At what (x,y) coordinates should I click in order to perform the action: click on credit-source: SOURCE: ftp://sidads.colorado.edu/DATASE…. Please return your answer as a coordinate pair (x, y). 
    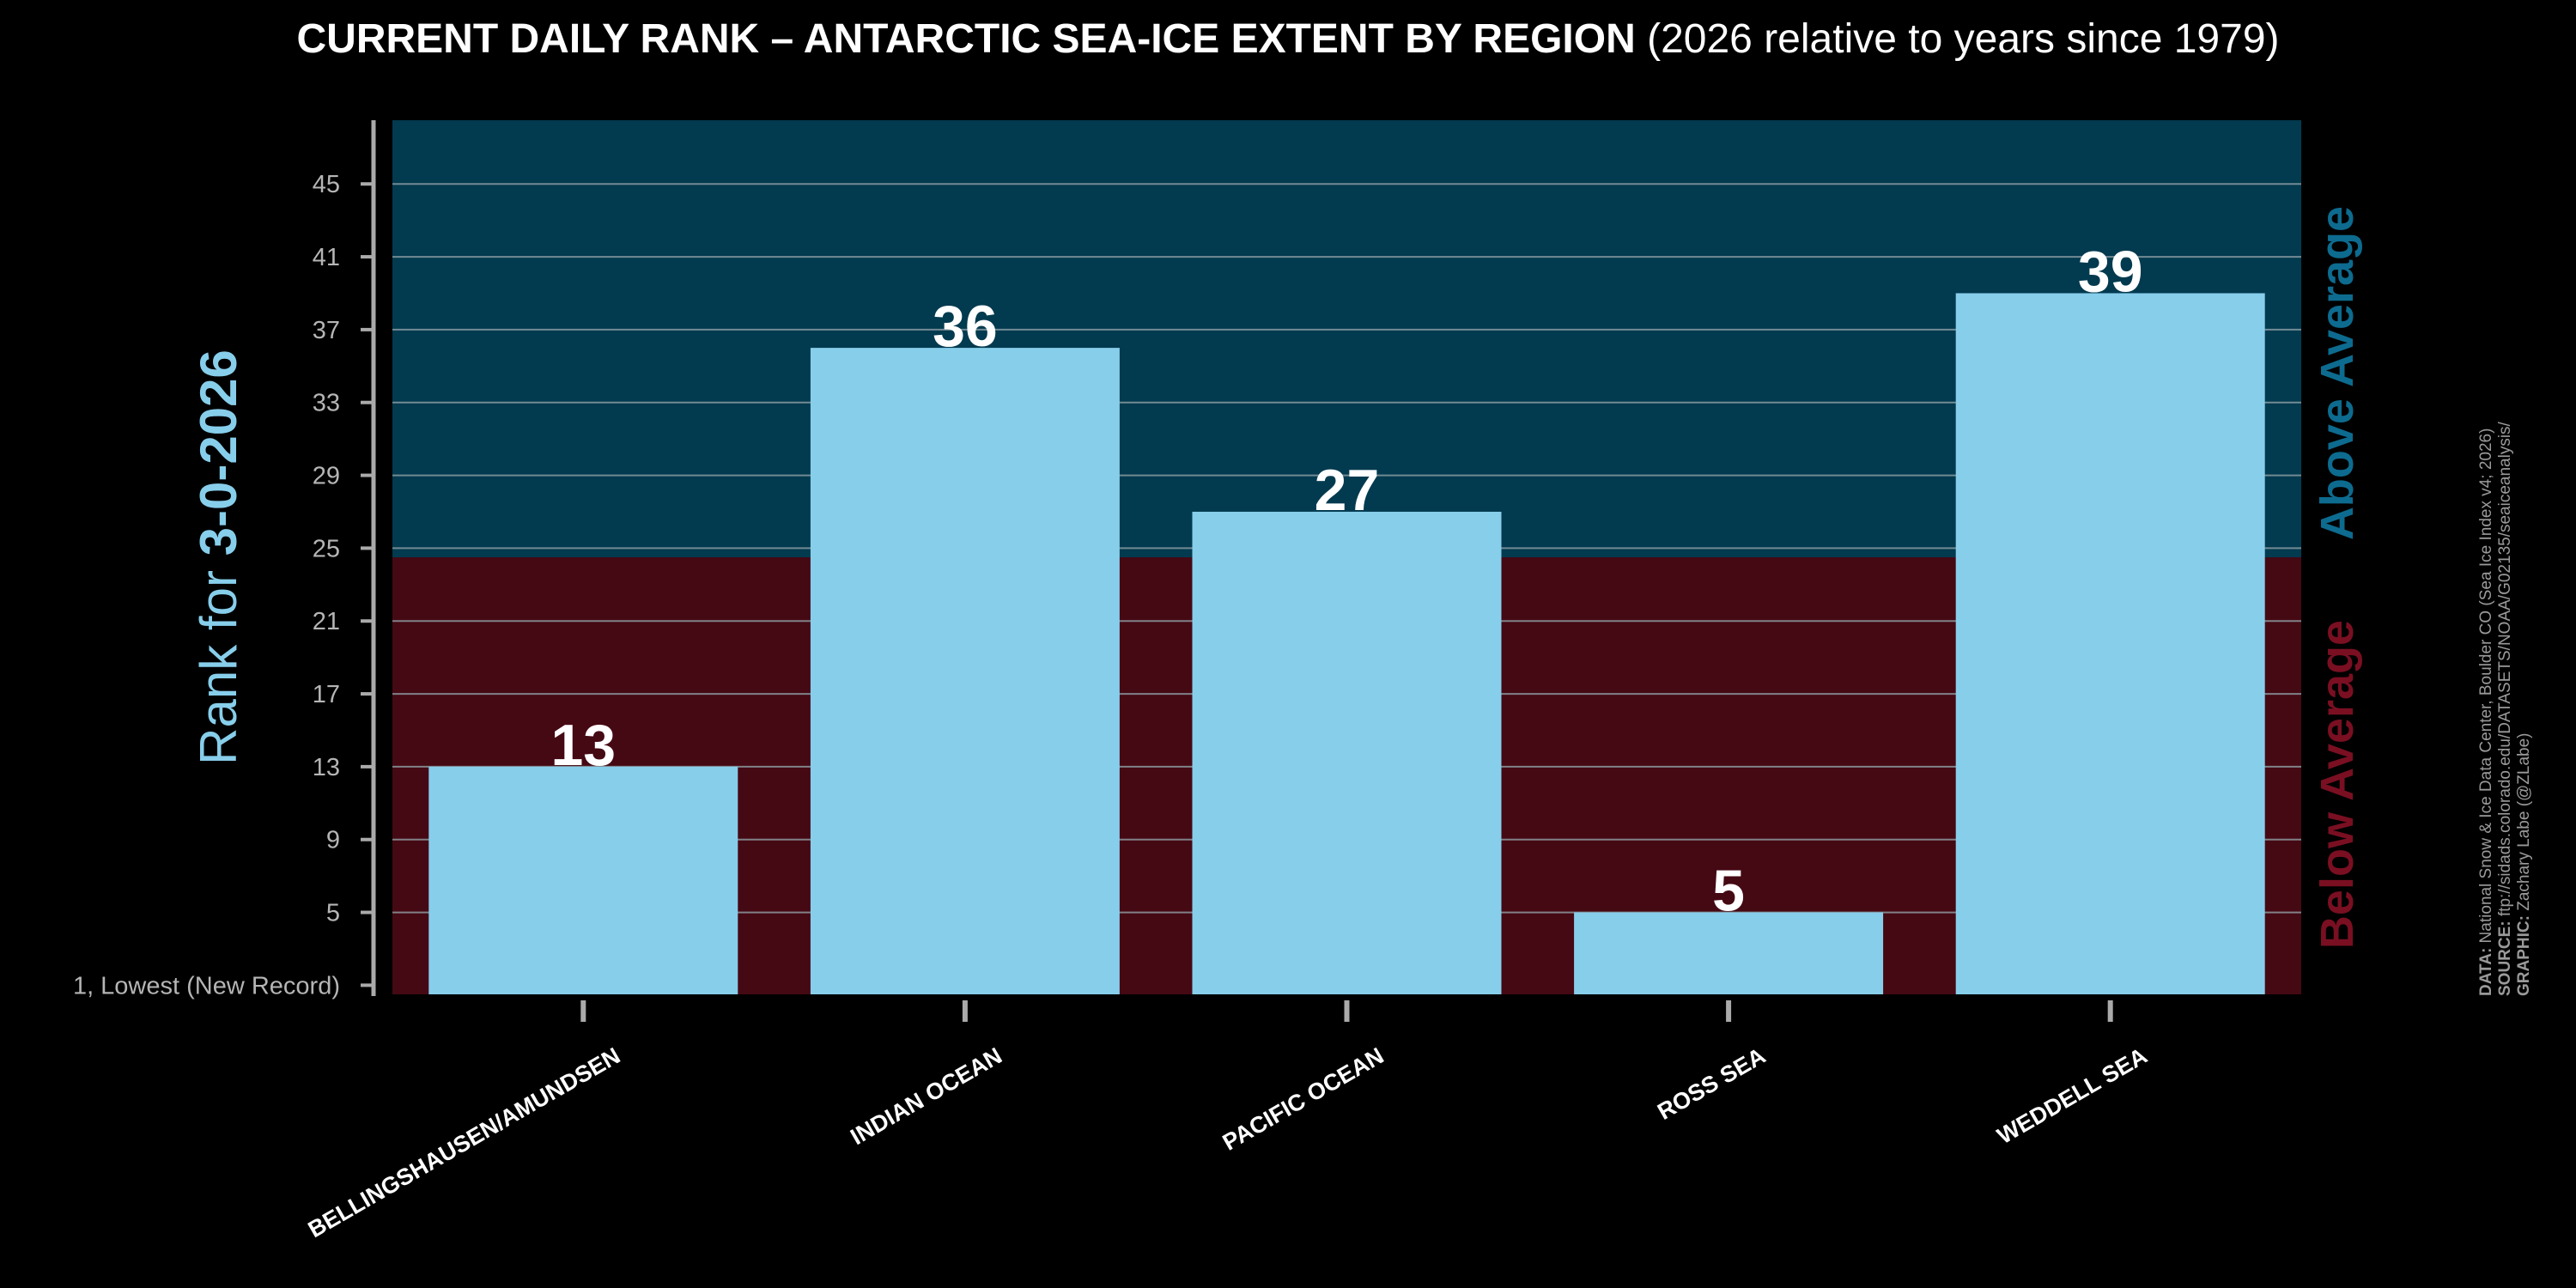
    Looking at the image, I should click on (2505, 709).